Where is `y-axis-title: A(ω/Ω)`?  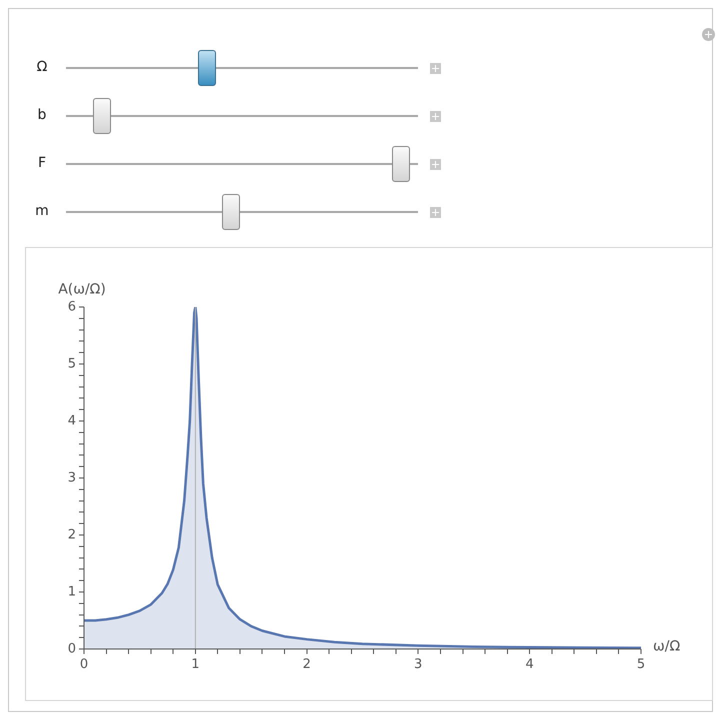
y-axis-title: A(ω/Ω) is located at coordinates (82, 290).